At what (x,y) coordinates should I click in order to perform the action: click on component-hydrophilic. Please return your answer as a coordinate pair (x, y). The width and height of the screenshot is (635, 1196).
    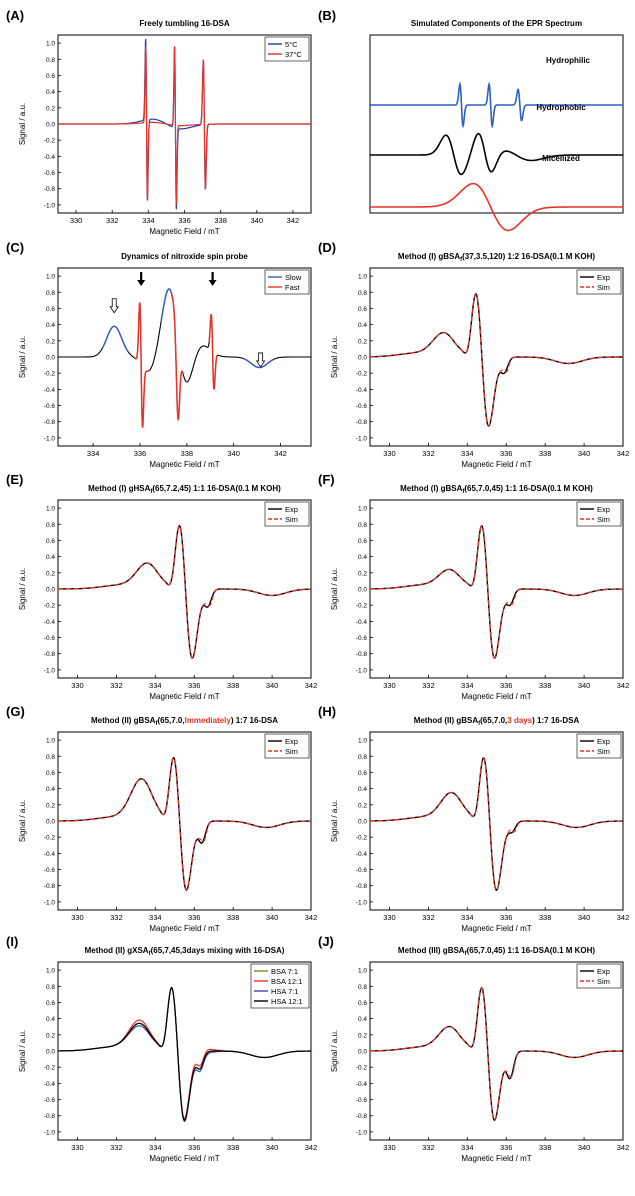
    Looking at the image, I should click on (496, 105).